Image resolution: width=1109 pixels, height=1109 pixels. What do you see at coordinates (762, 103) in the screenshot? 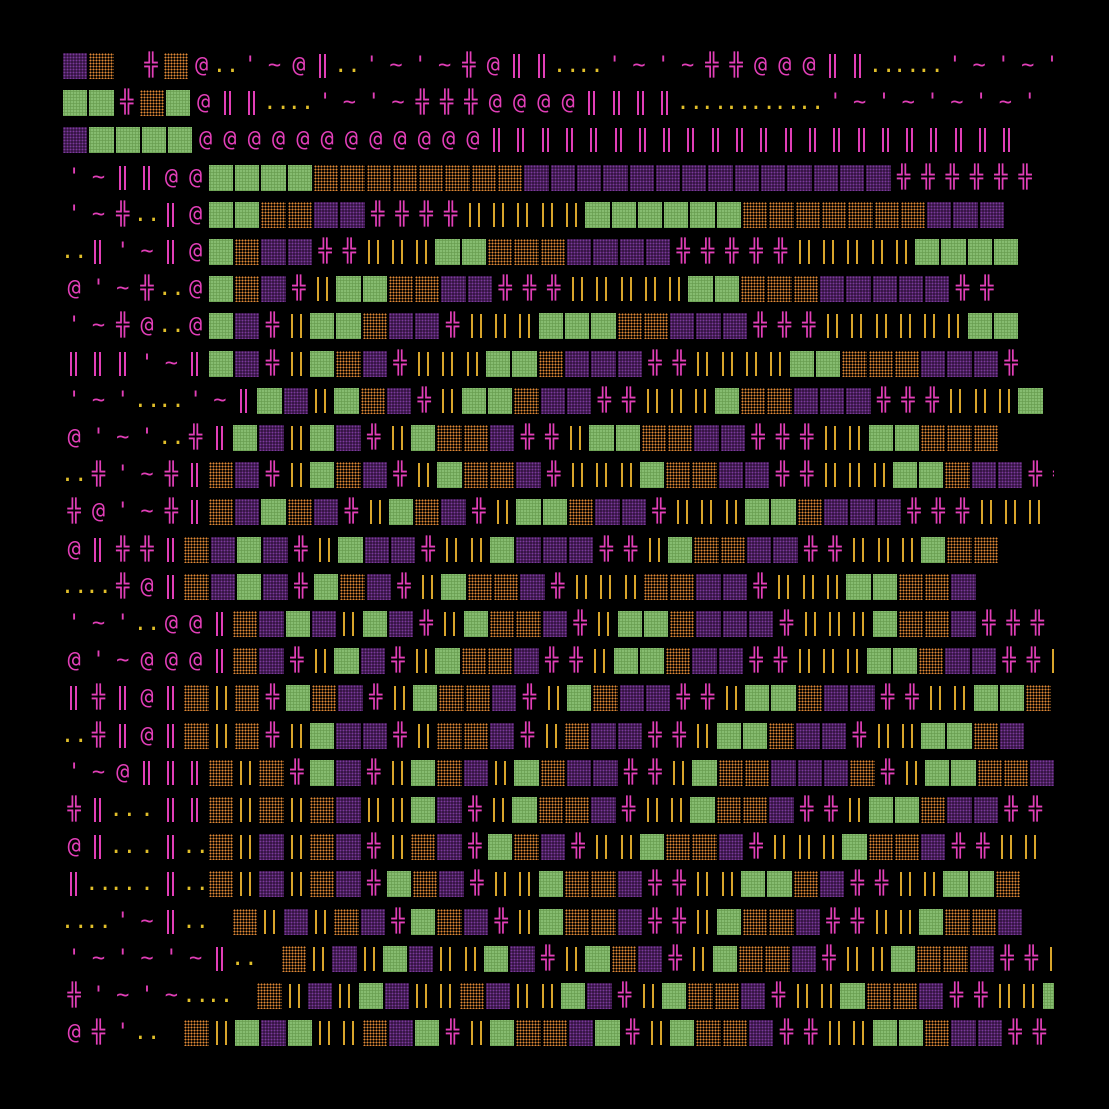
I see `glyph-char: ..` at bounding box center [762, 103].